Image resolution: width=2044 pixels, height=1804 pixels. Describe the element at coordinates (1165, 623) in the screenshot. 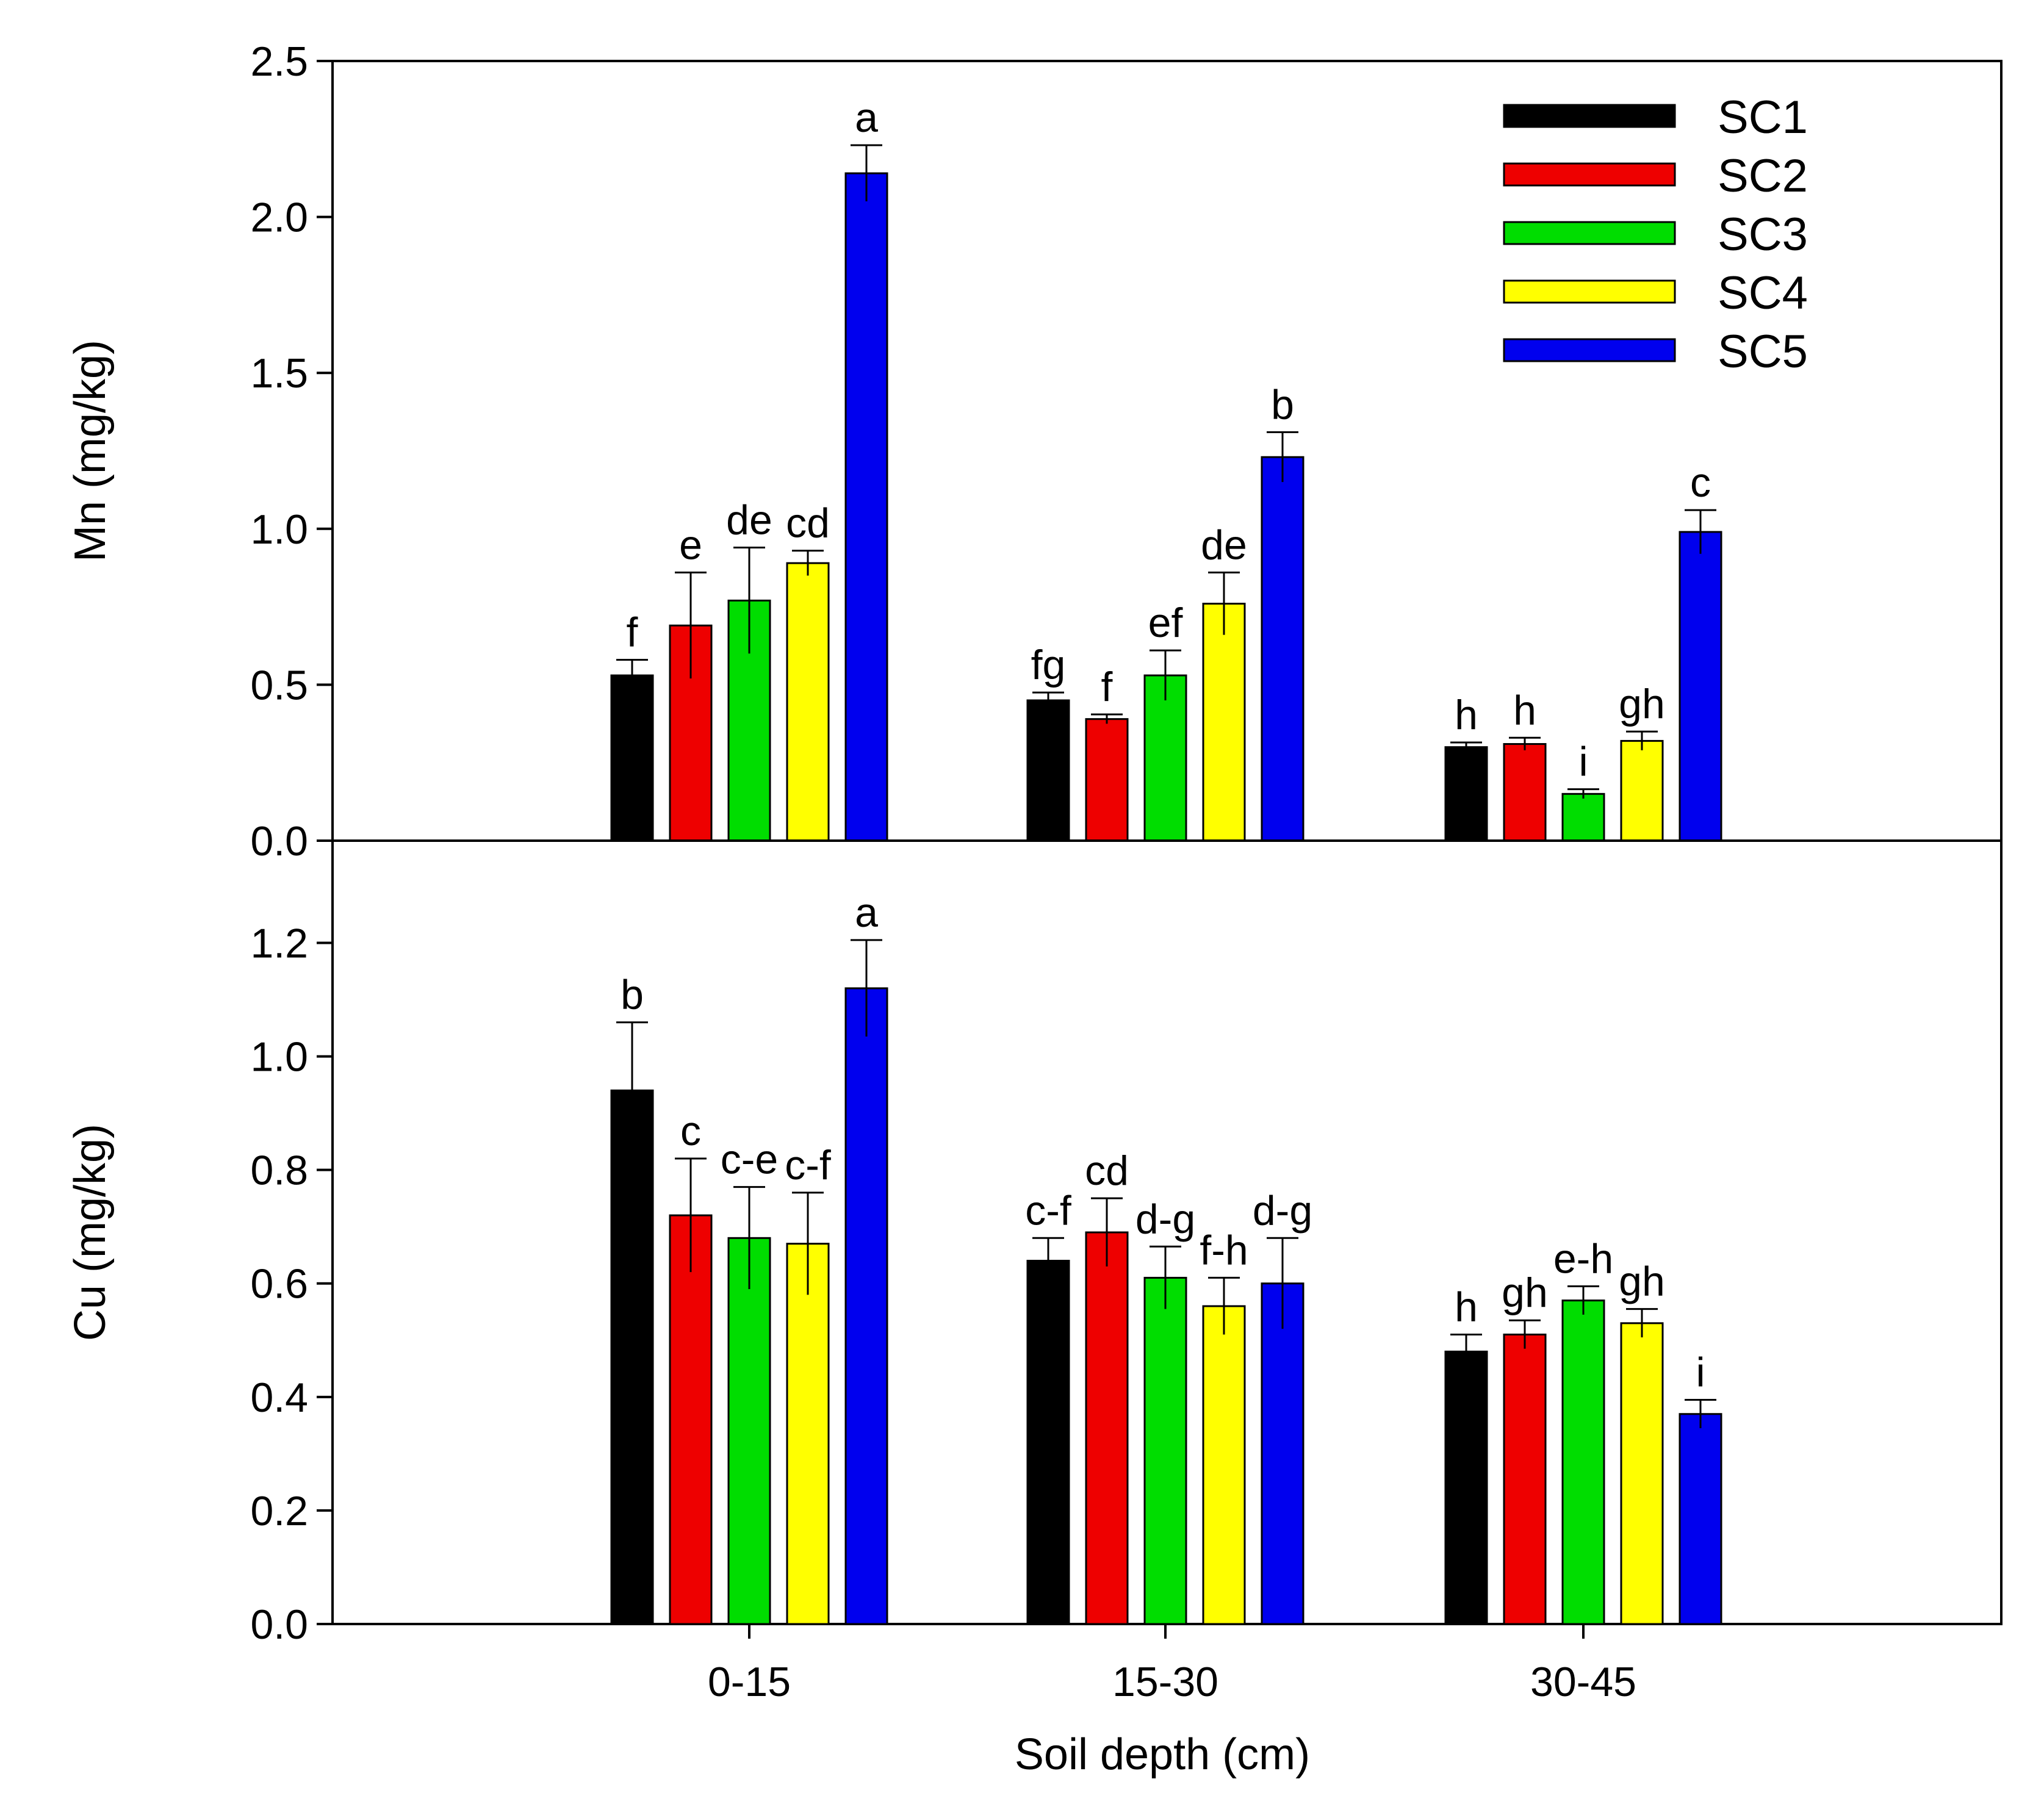

I see `significance-letter: ef` at that location.